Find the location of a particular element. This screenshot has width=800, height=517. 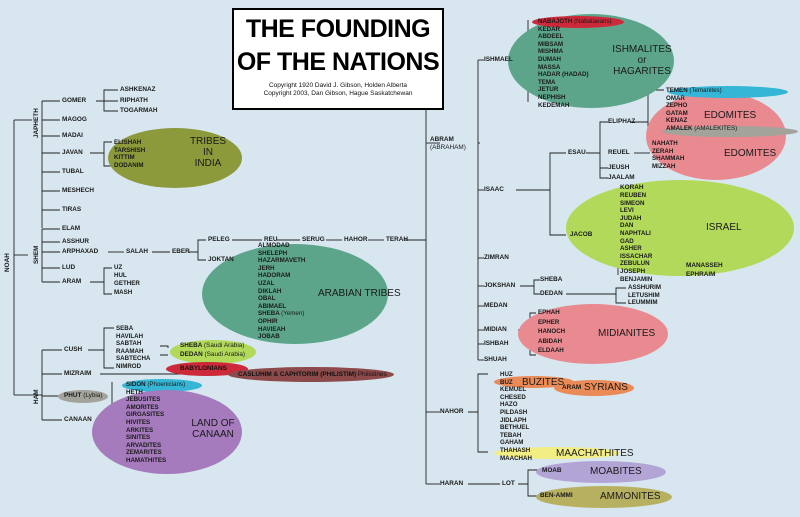

bethuel: BETHUEL is located at coordinates (515, 428).